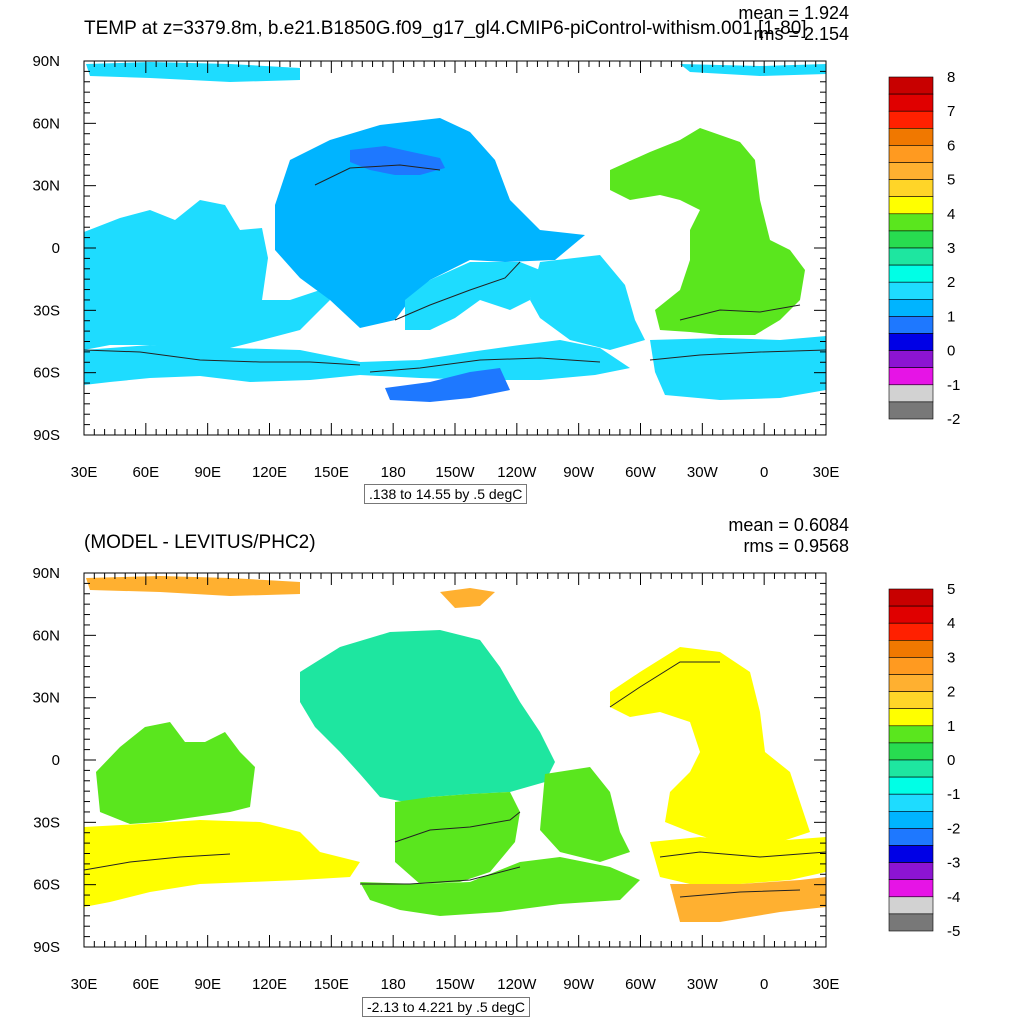  I want to click on colorbar: 5 4 3 2 1 0 -1 -2 -3 -4 -5, so click(924, 760).